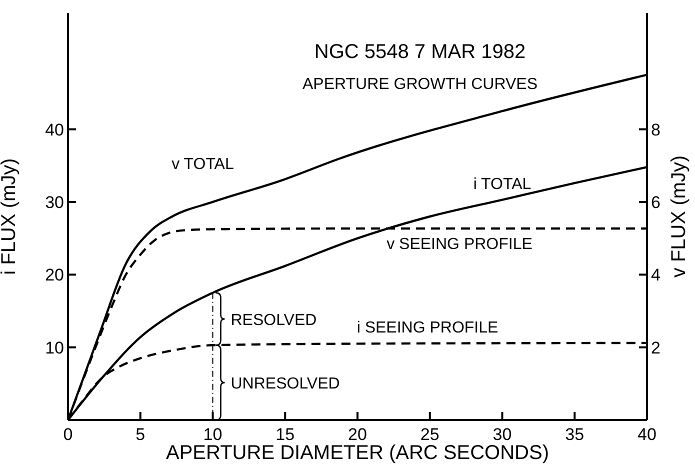  What do you see at coordinates (54, 130) in the screenshot?
I see `y-tick-label: 40` at bounding box center [54, 130].